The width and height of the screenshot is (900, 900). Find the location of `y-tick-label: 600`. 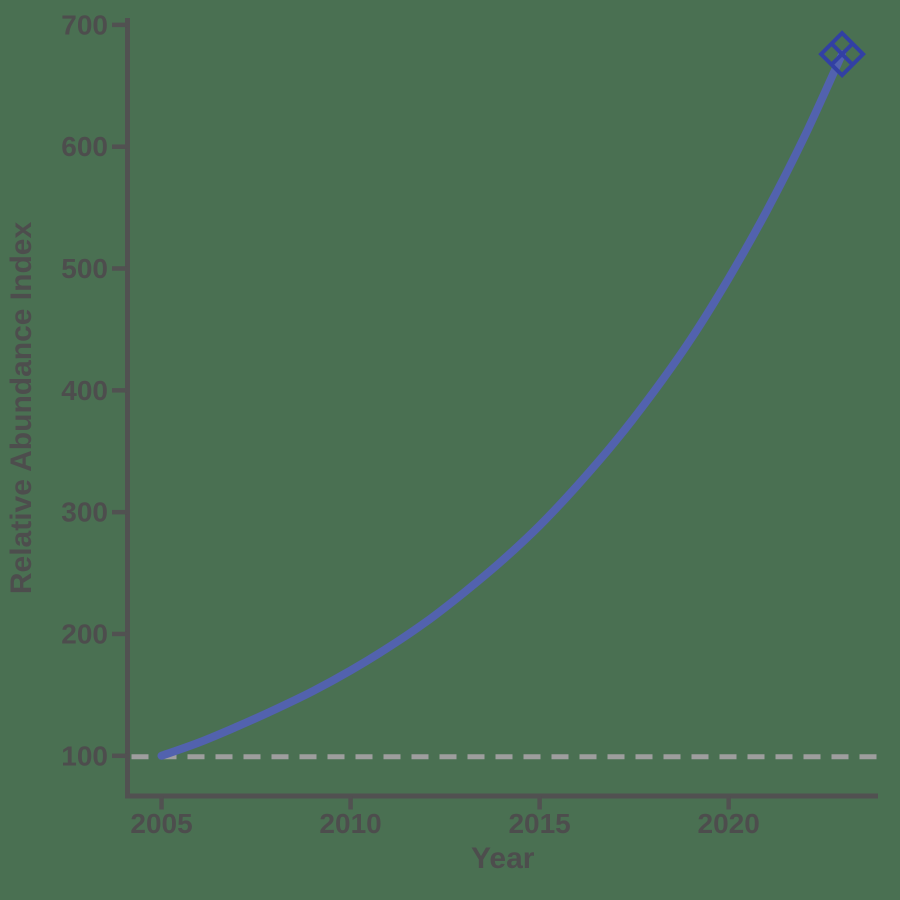

y-tick-label: 600 is located at coordinates (84, 146).